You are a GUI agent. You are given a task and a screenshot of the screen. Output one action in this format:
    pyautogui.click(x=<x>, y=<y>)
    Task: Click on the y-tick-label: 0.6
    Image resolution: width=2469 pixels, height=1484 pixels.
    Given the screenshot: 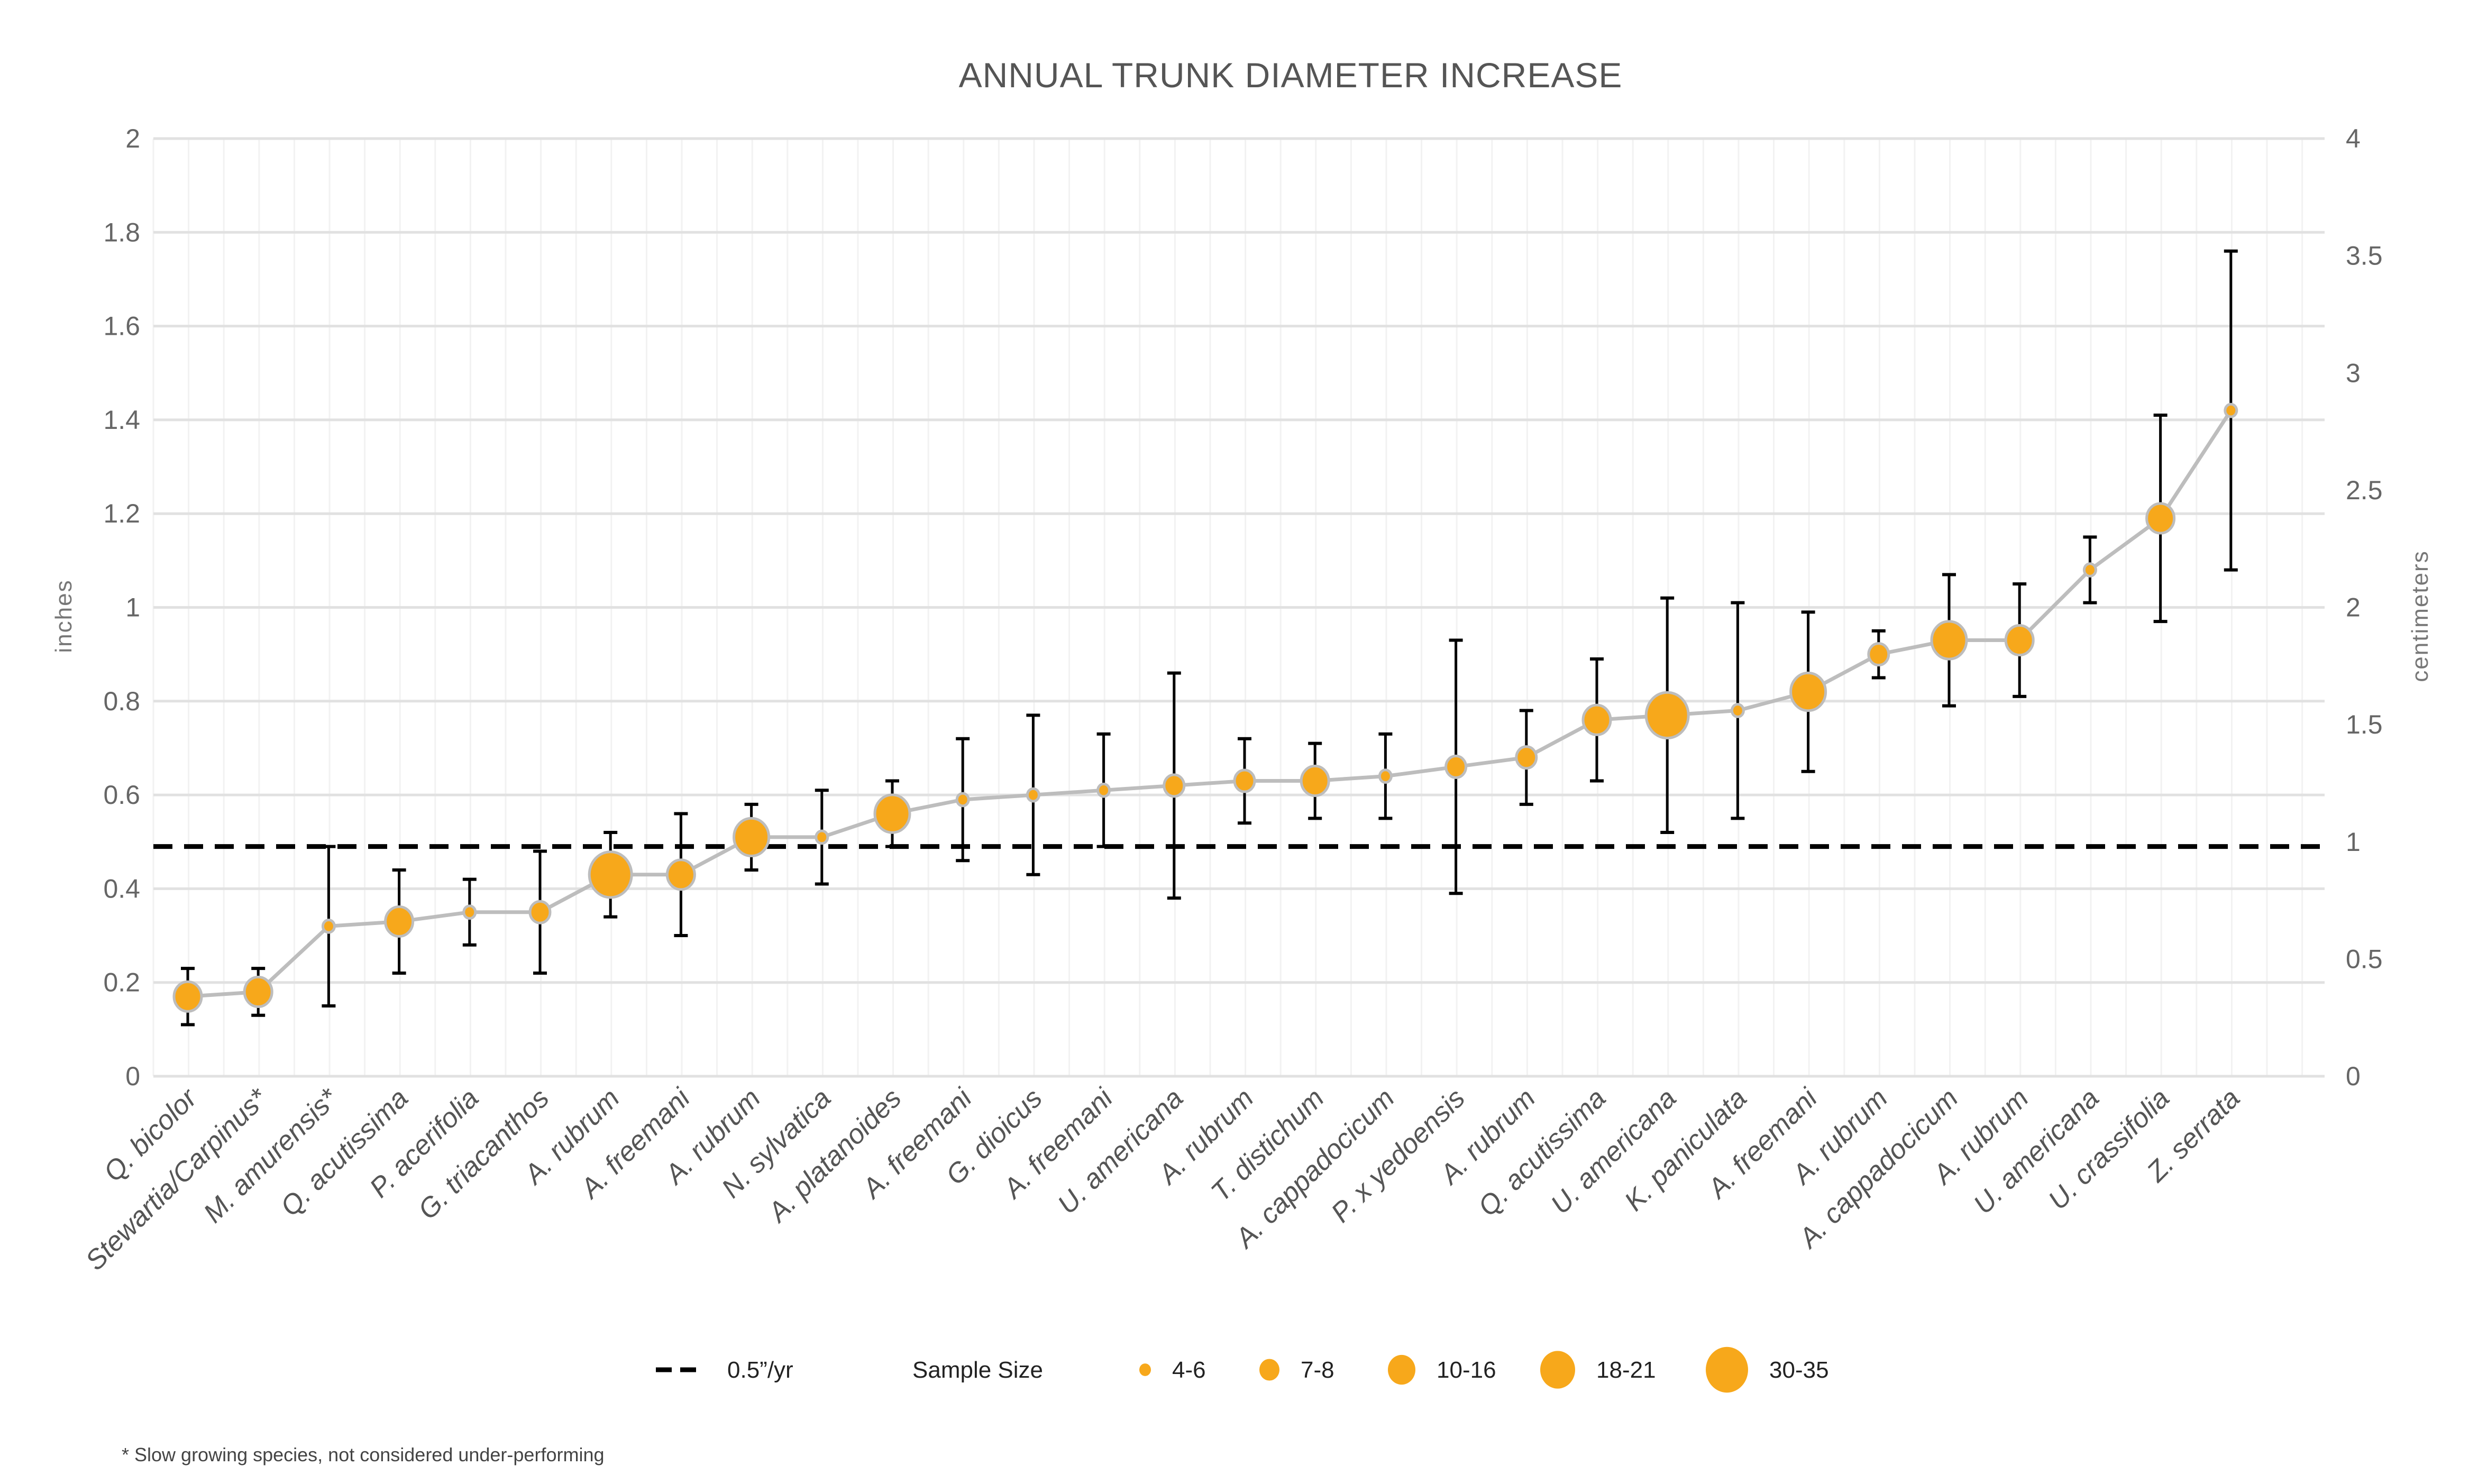 What is the action you would take?
    pyautogui.click(x=121, y=795)
    